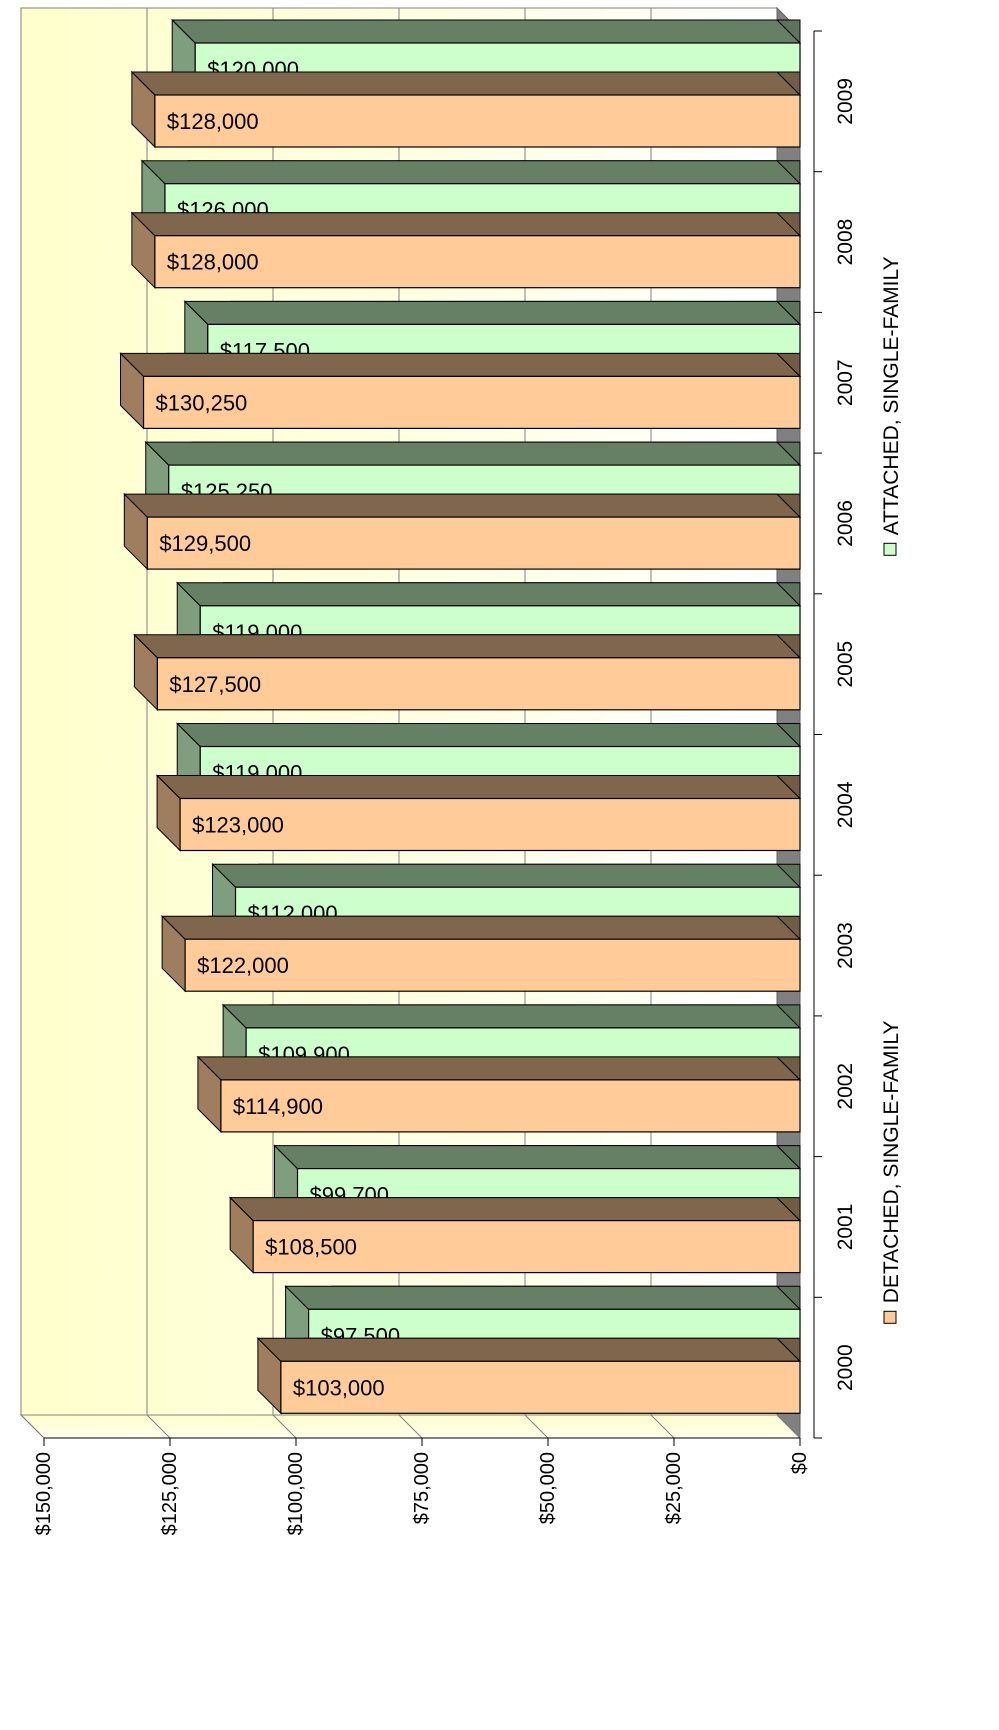  What do you see at coordinates (835, 734) in the screenshot?
I see `category-axis: 2000 2001 2002 2003 2004 2005 2006 2007 2008 2009` at bounding box center [835, 734].